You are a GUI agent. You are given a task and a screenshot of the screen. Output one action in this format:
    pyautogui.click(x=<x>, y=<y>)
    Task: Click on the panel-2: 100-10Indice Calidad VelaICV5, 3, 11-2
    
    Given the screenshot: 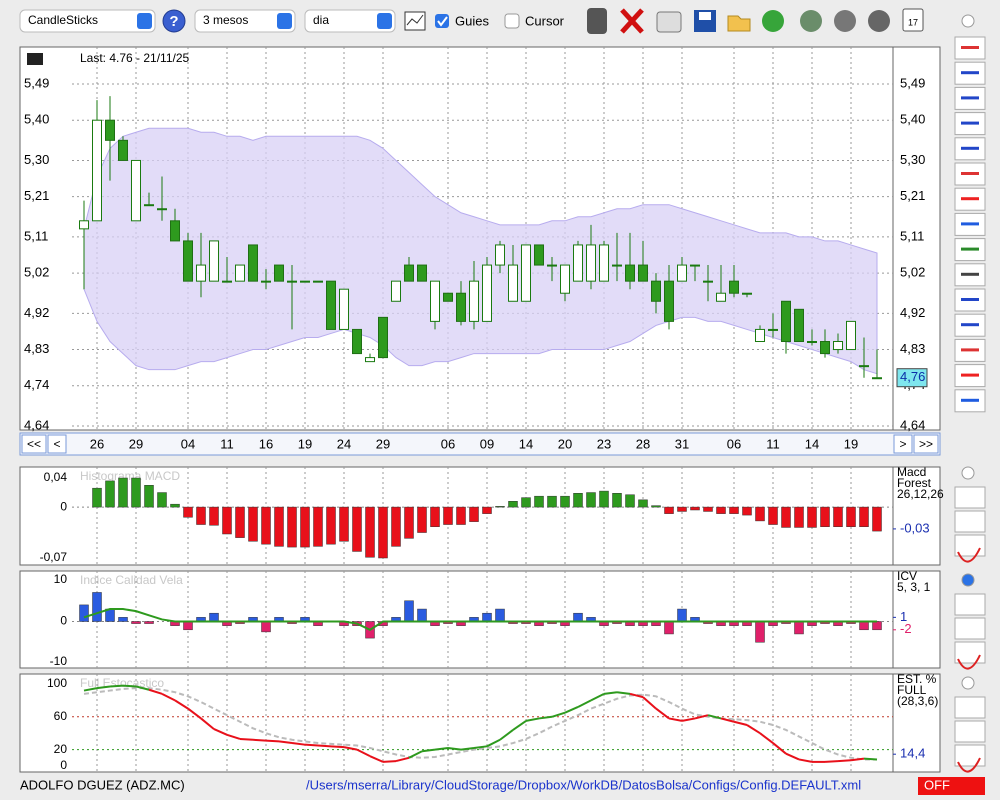 What is the action you would take?
    pyautogui.click(x=480, y=618)
    